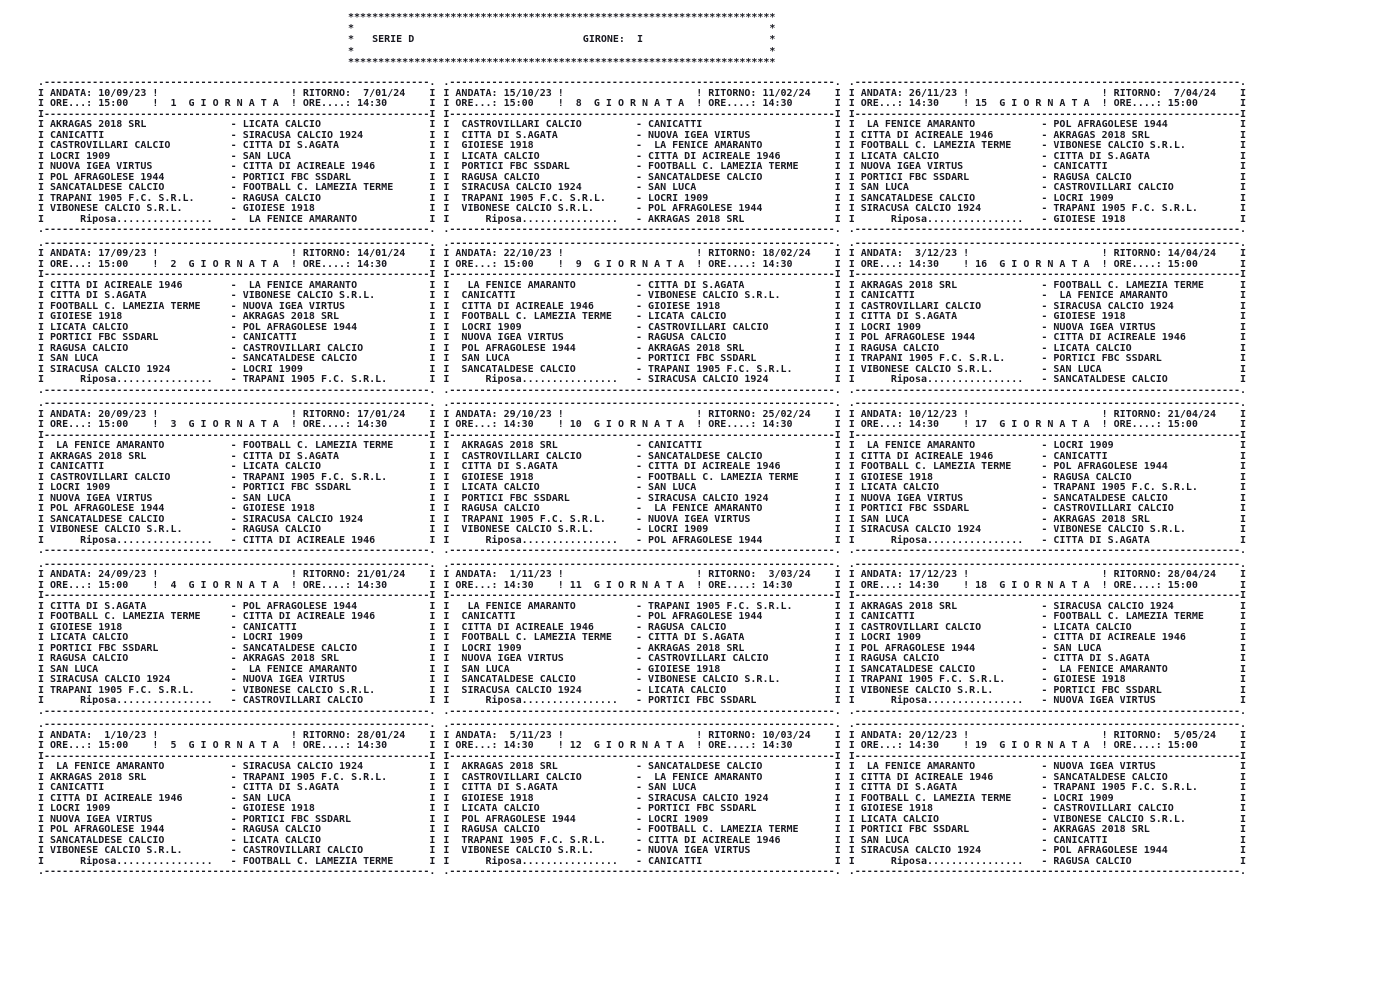 Image resolution: width=1396 pixels, height=988 pixels. Describe the element at coordinates (642, 508) in the screenshot. I see `match-row: I RAGUSA CALCIO - LA FENICE AMARANTO I` at that location.